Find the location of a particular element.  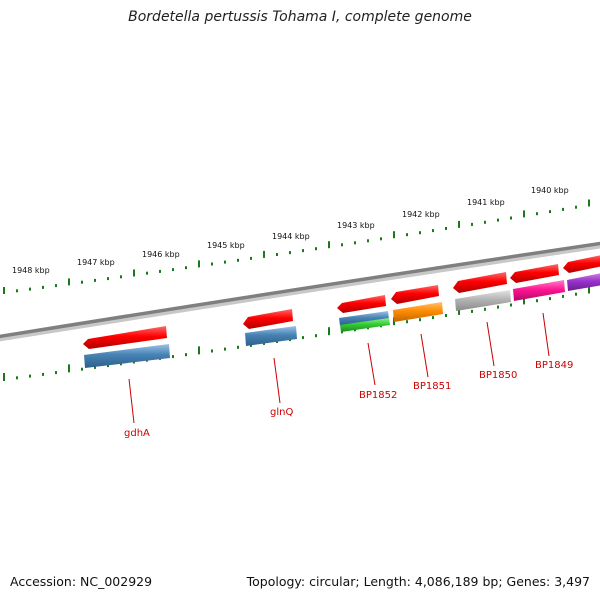

gene-label-glnQ: glnQ is located at coordinates (281, 412).